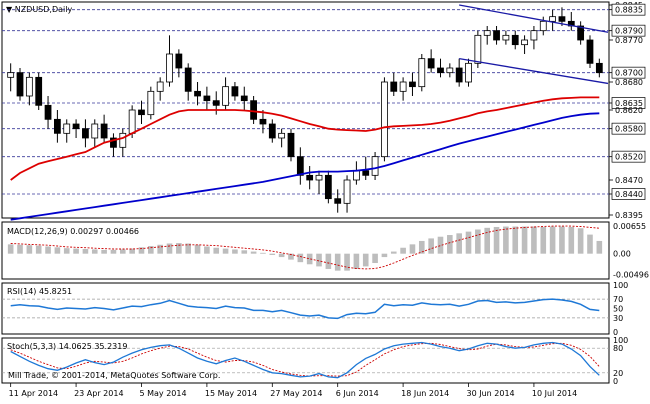 The height and width of the screenshot is (404, 650). I want to click on price-tick-label: 0.8835, so click(629, 10).